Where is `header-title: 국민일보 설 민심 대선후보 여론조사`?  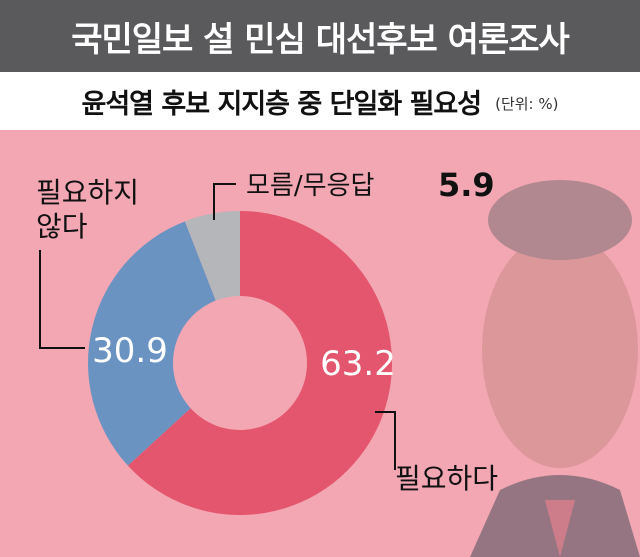
header-title: 국민일보 설 민심 대선후보 여론조사 is located at coordinates (320, 39).